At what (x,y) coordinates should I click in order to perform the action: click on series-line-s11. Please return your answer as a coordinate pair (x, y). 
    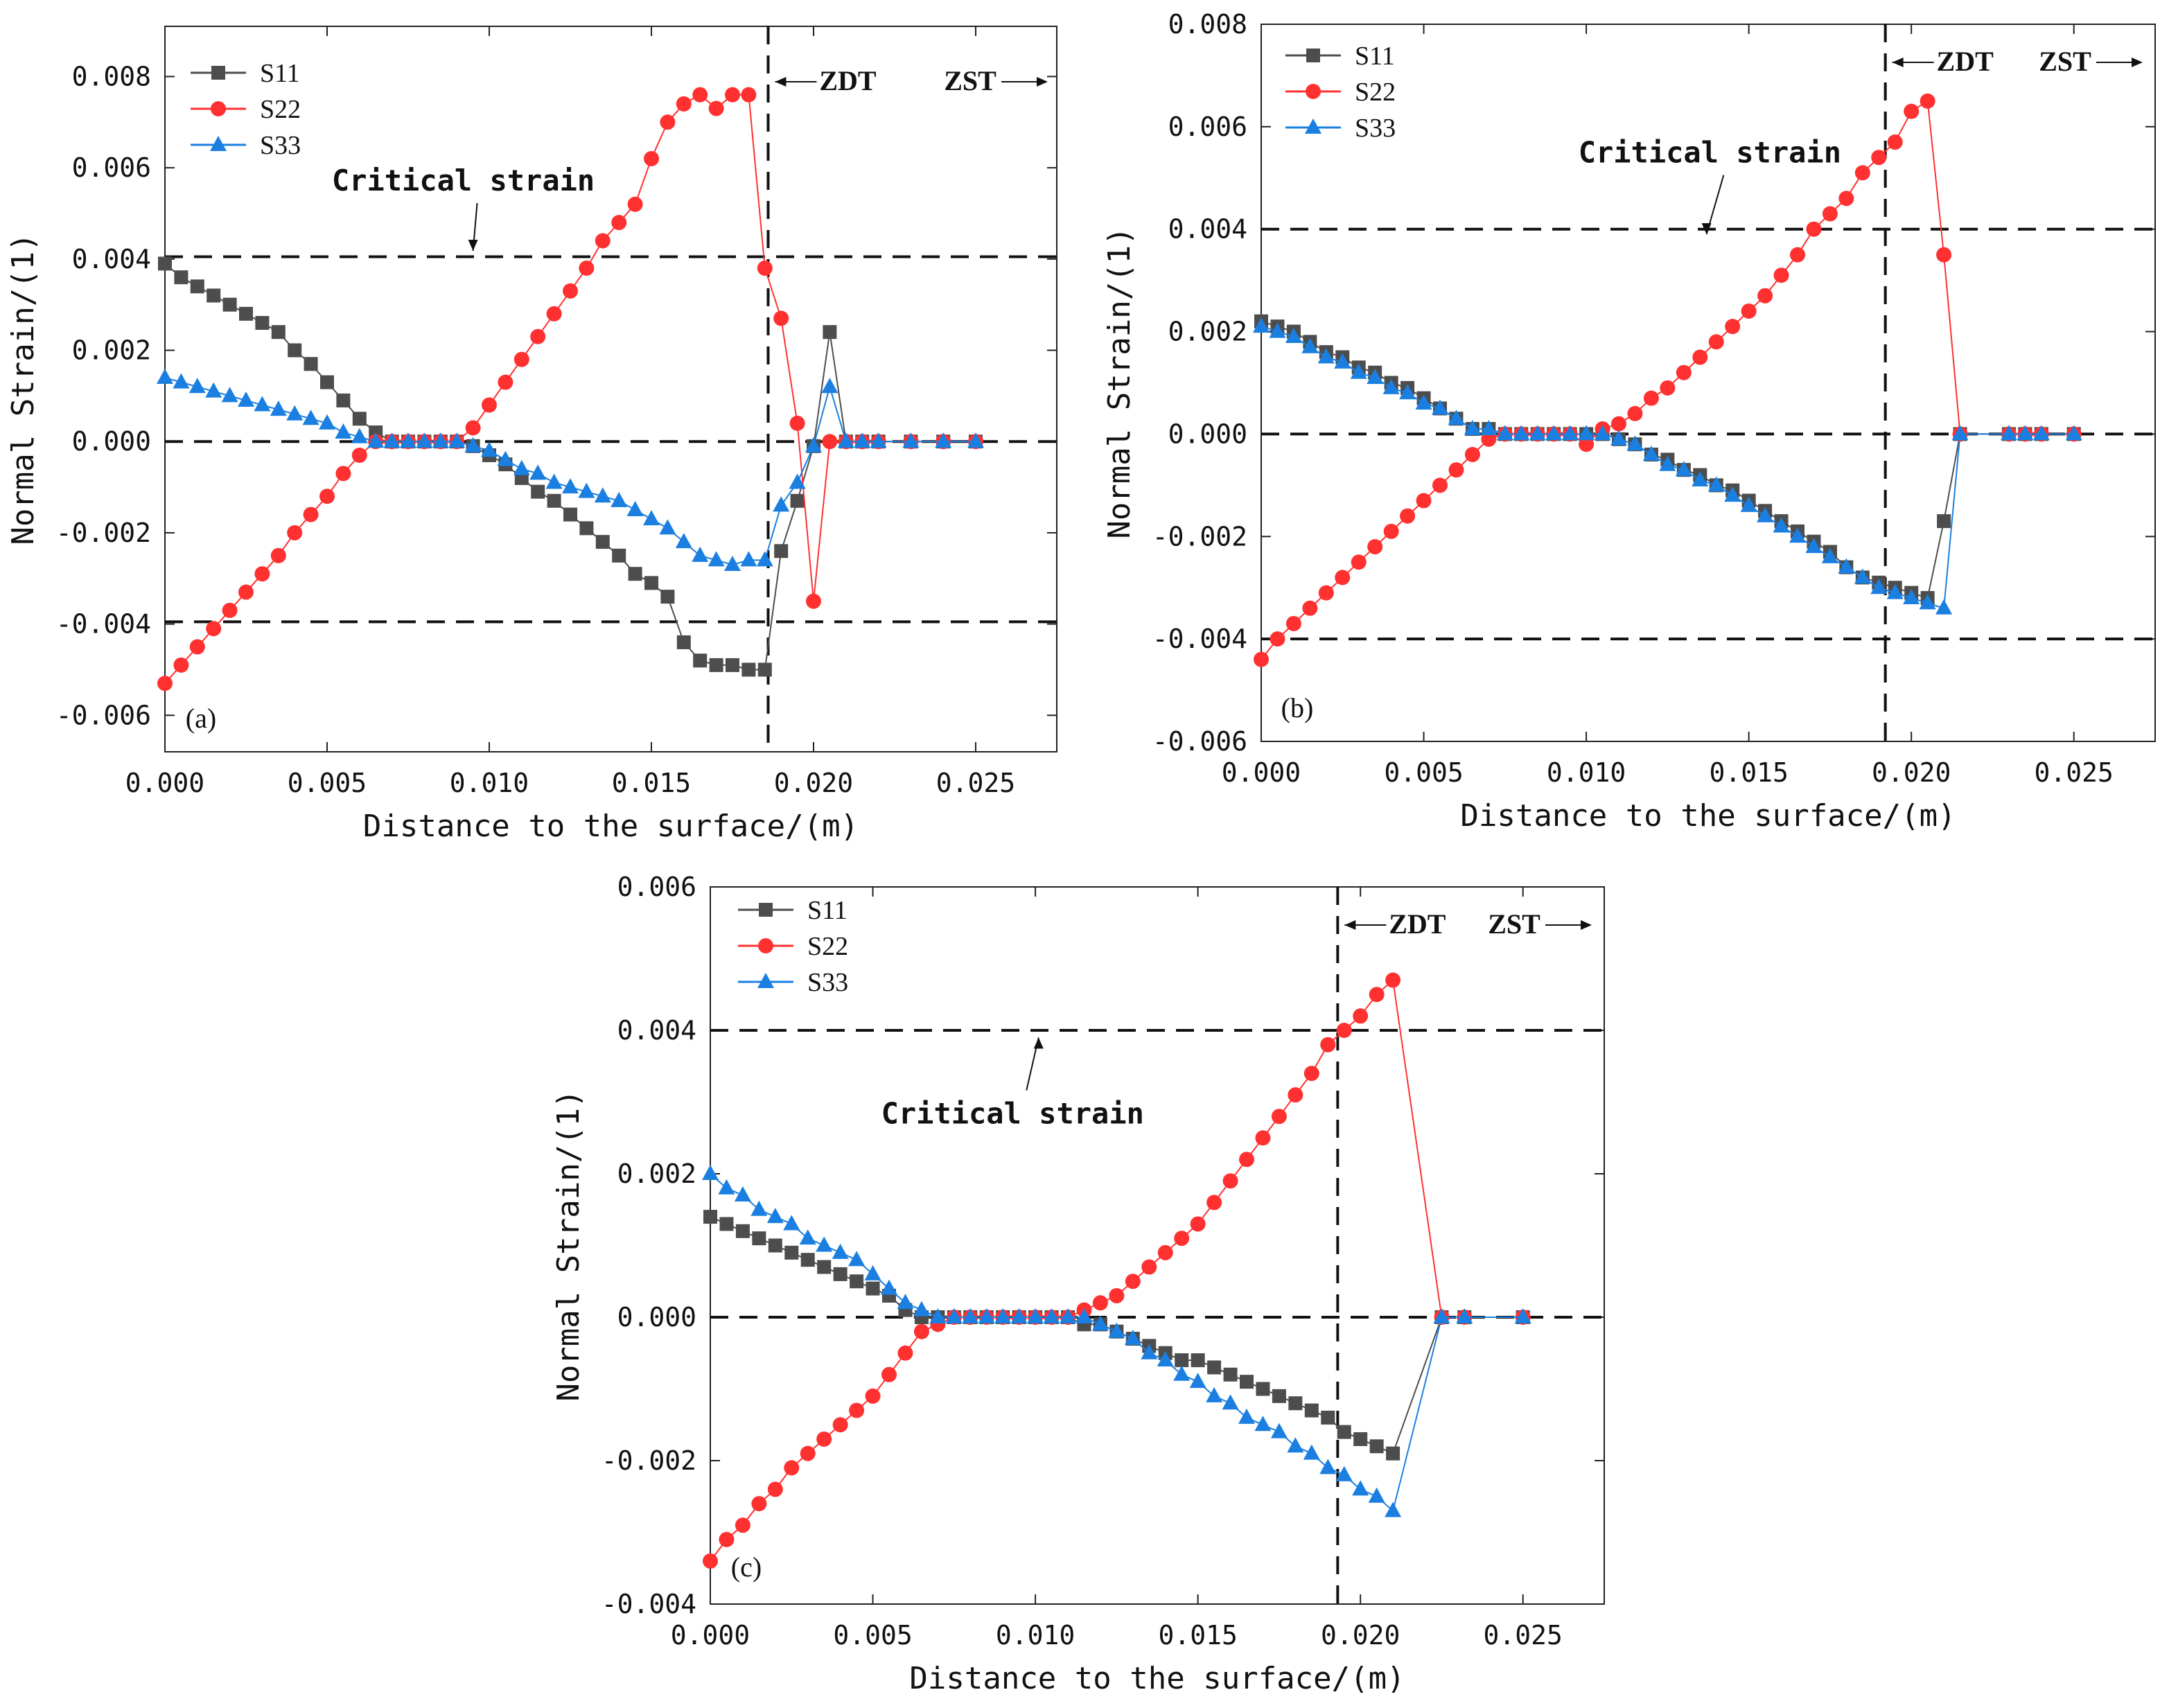
    Looking at the image, I should click on (1116, 1335).